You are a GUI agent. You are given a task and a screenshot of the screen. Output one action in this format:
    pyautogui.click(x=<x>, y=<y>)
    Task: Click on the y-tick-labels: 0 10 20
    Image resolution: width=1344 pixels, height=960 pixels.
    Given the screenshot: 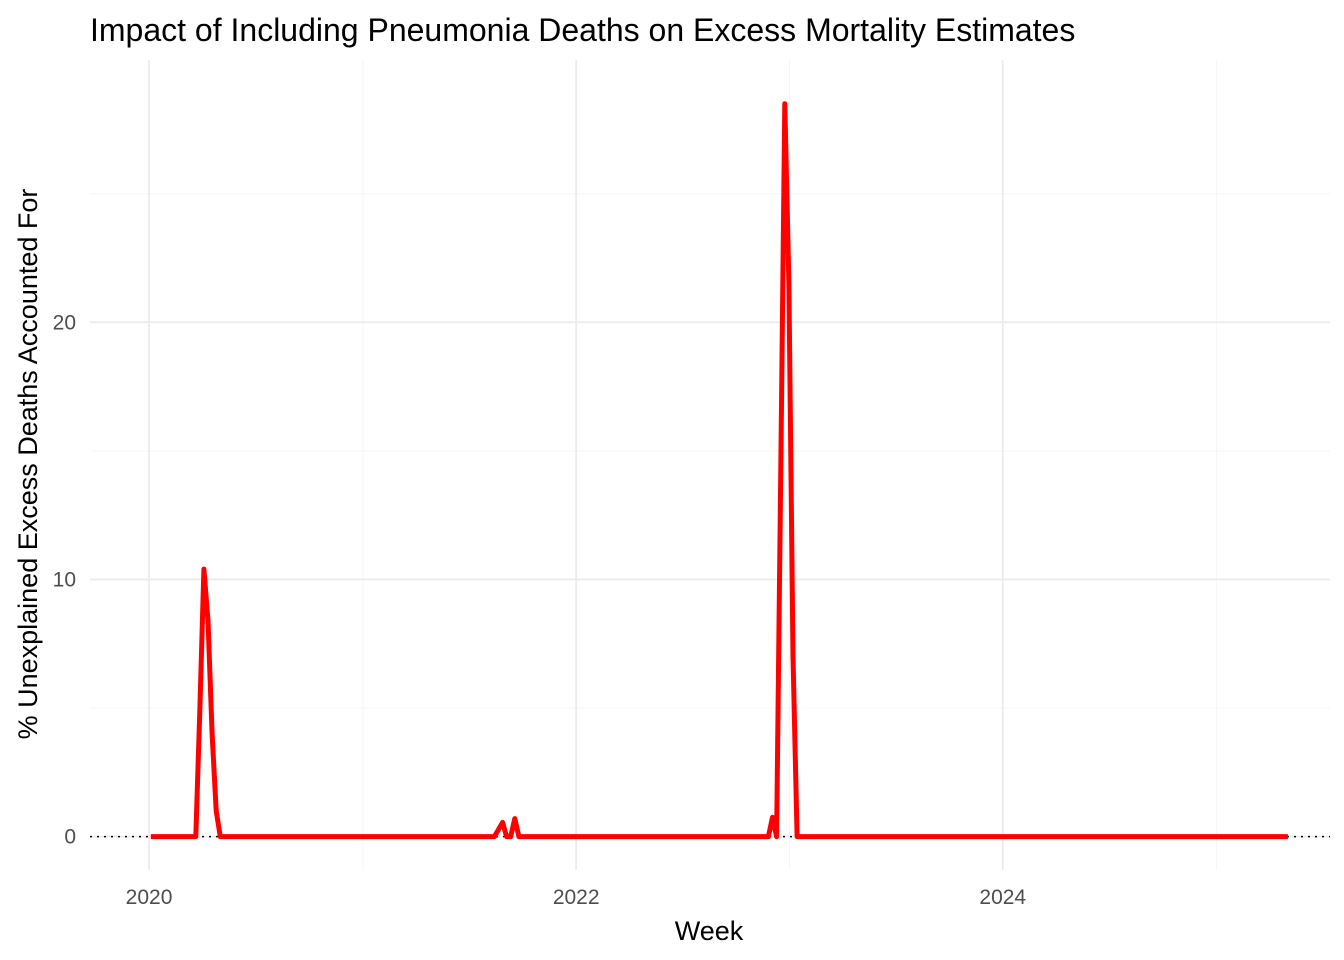 What is the action you would take?
    pyautogui.click(x=64, y=579)
    